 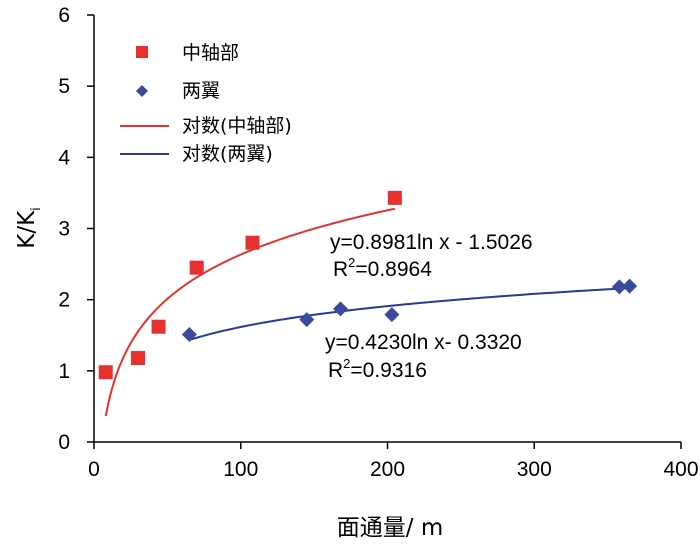 I want to click on x-axis-title: 面通量/ m, so click(x=390, y=528).